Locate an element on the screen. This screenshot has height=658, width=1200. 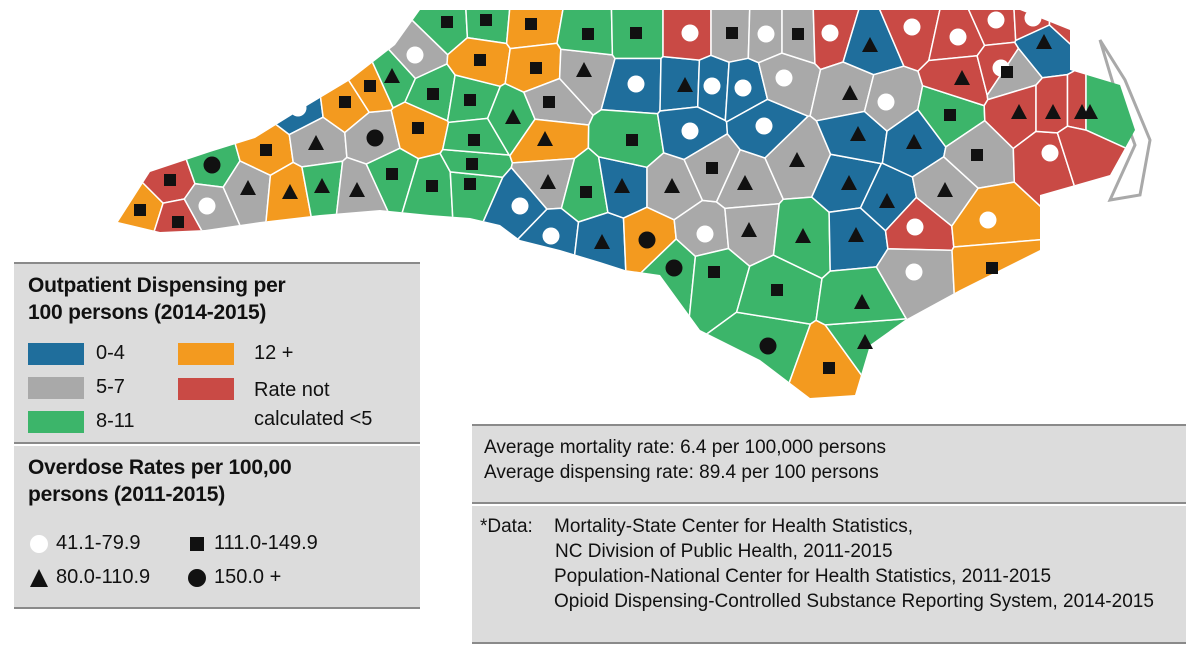
legend-item-0-4: 0-4 is located at coordinates (76, 353).